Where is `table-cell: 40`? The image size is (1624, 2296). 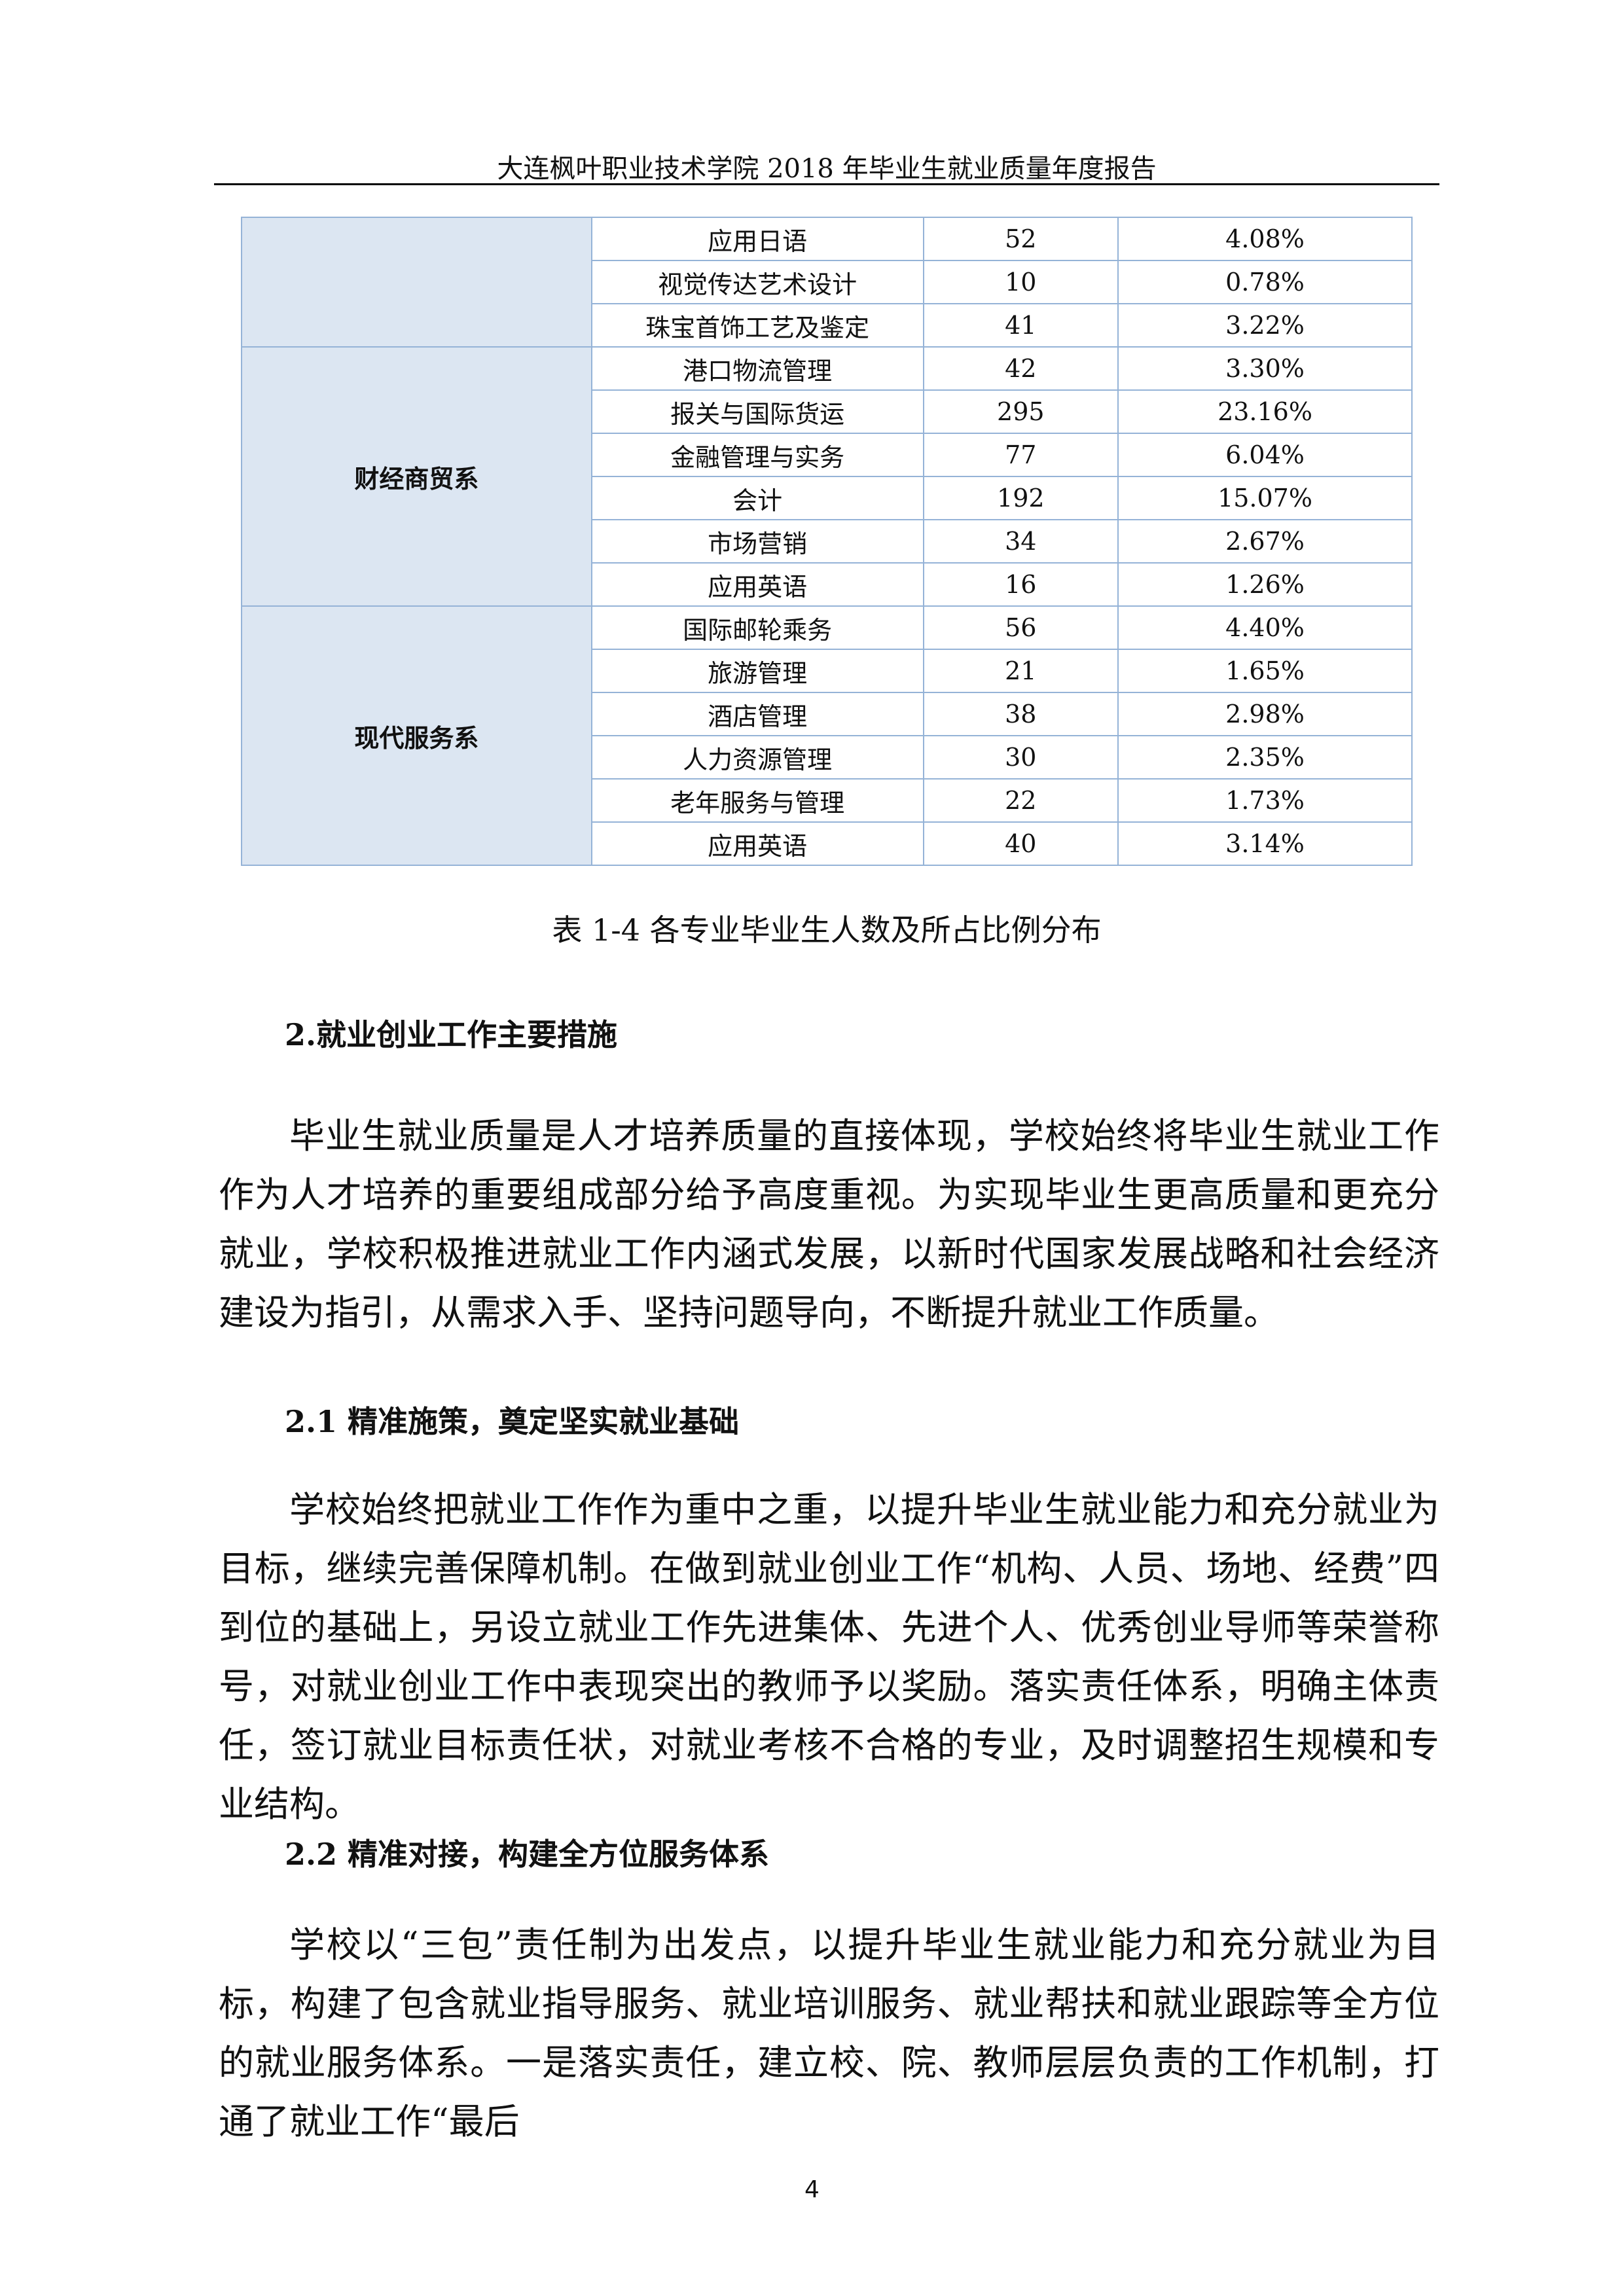
table-cell: 40 is located at coordinates (1020, 843).